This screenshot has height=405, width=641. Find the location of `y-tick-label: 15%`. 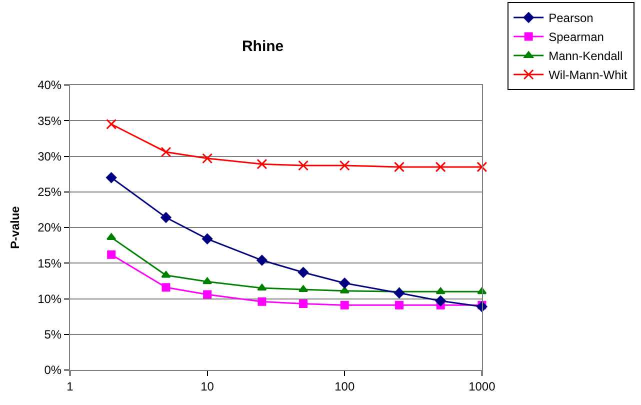

y-tick-label: 15% is located at coordinates (50, 263).